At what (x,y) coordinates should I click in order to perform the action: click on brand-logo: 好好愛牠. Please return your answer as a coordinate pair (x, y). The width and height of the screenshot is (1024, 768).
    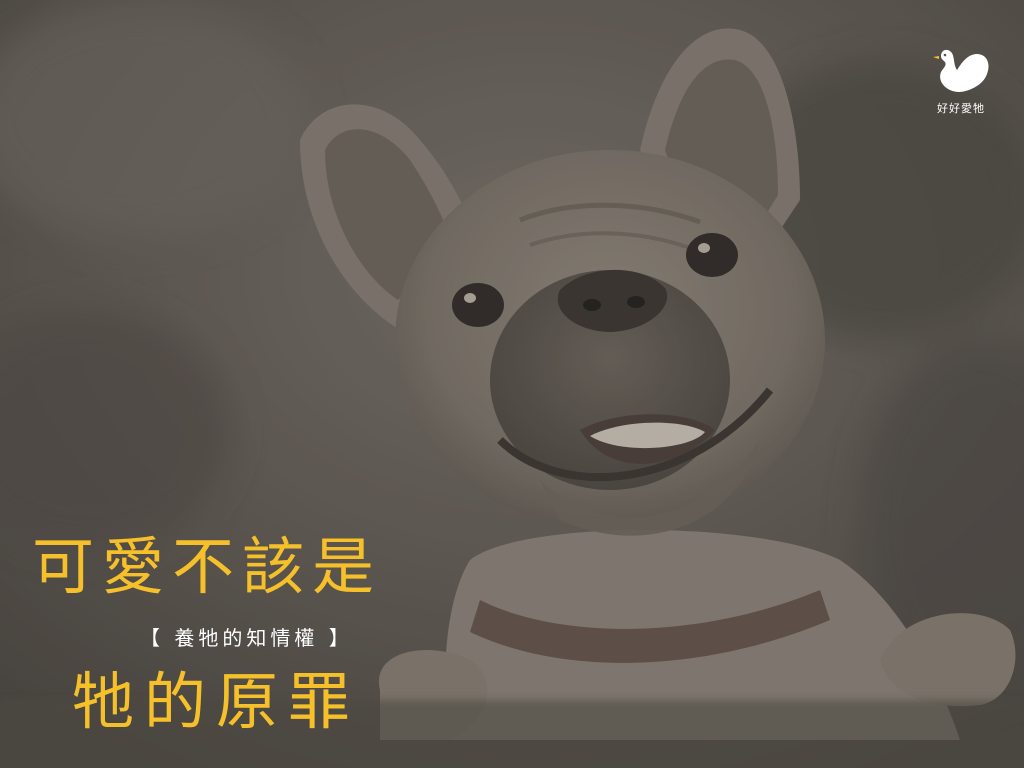
    Looking at the image, I should click on (961, 80).